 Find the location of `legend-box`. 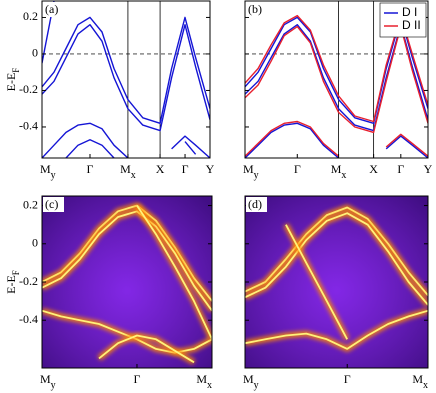

legend-box is located at coordinates (403, 20).